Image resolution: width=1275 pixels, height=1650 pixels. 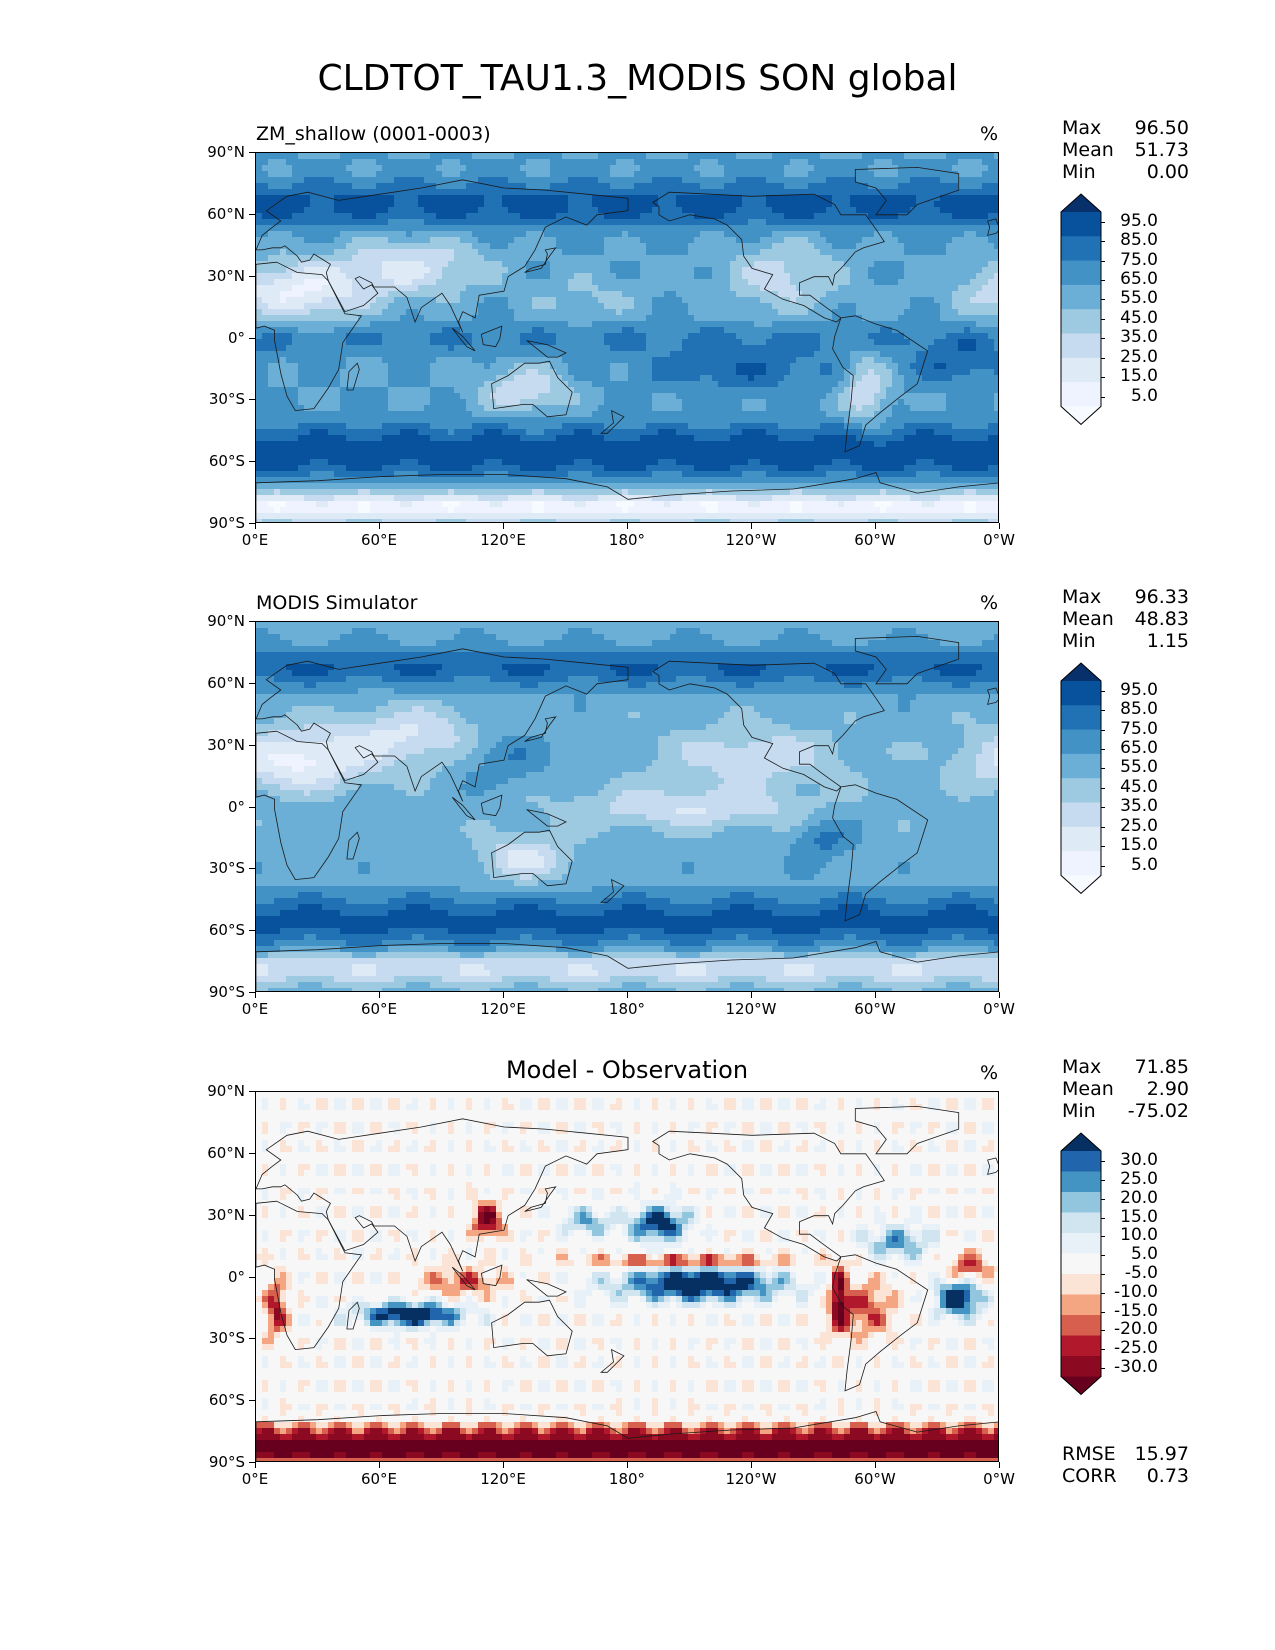 I want to click on lon-tick-label: 120°W, so click(x=751, y=1479).